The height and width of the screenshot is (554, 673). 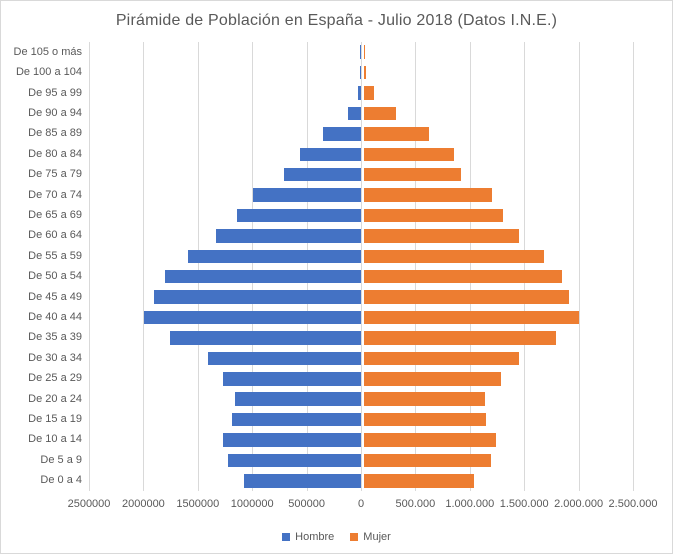 What do you see at coordinates (633, 504) in the screenshot?
I see `x-tick-label-10: 2.500.000` at bounding box center [633, 504].